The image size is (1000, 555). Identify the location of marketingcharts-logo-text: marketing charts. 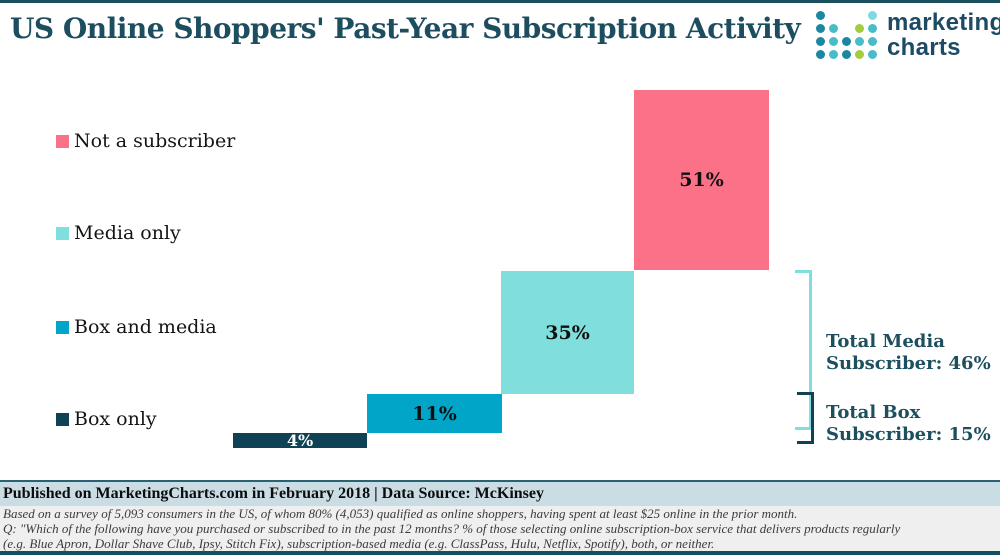
(943, 35).